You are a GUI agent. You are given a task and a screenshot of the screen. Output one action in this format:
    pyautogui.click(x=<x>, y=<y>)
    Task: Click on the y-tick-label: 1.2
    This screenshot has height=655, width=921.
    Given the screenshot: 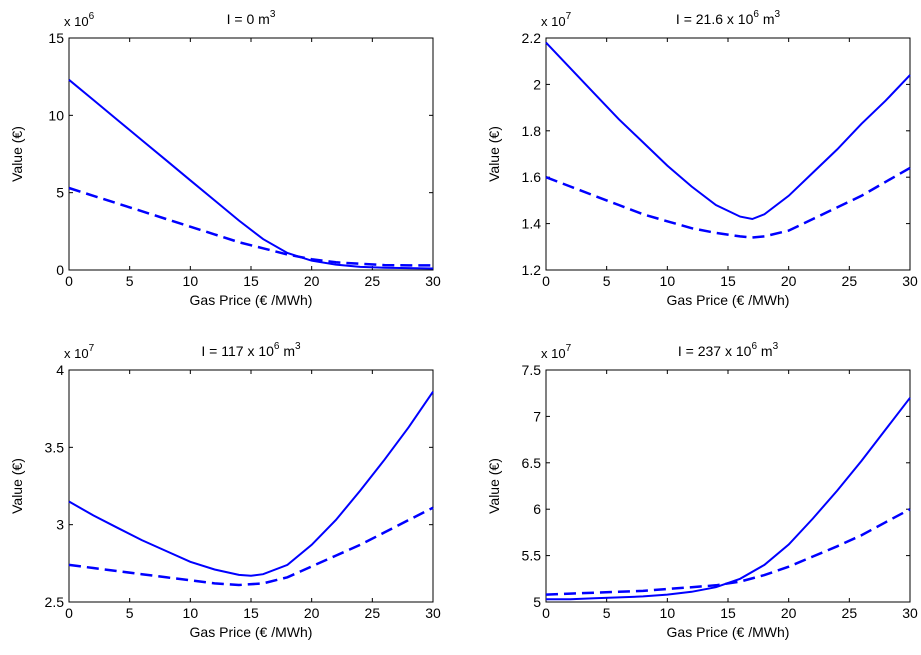 What is the action you would take?
    pyautogui.click(x=532, y=270)
    